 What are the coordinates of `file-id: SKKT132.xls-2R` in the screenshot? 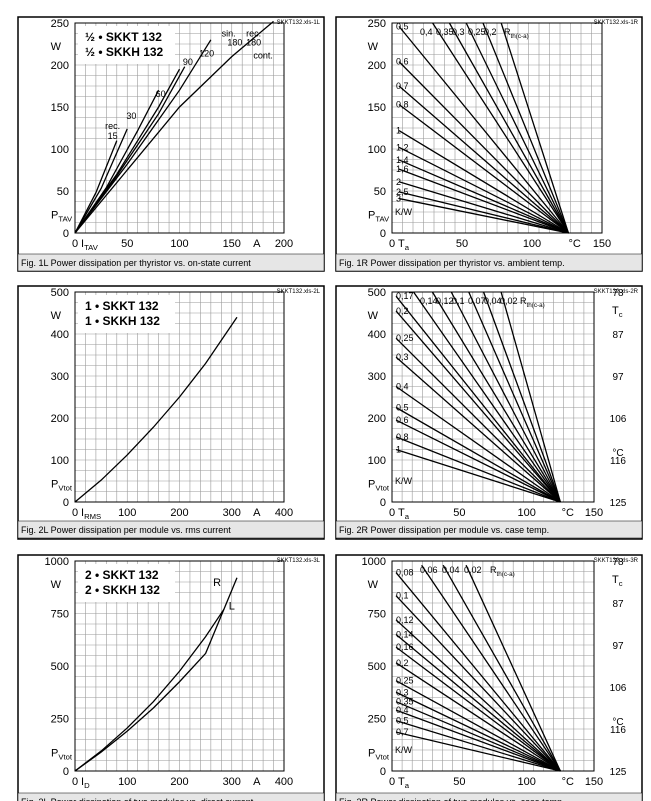 It's located at (616, 292).